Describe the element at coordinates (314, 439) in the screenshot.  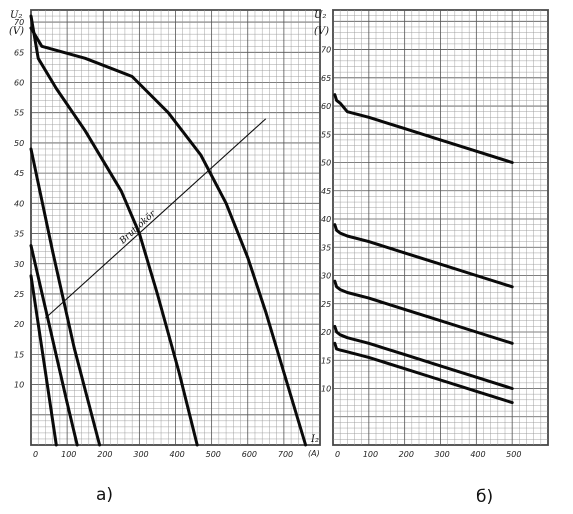
I see `x-axis-label-a: I₂` at that location.